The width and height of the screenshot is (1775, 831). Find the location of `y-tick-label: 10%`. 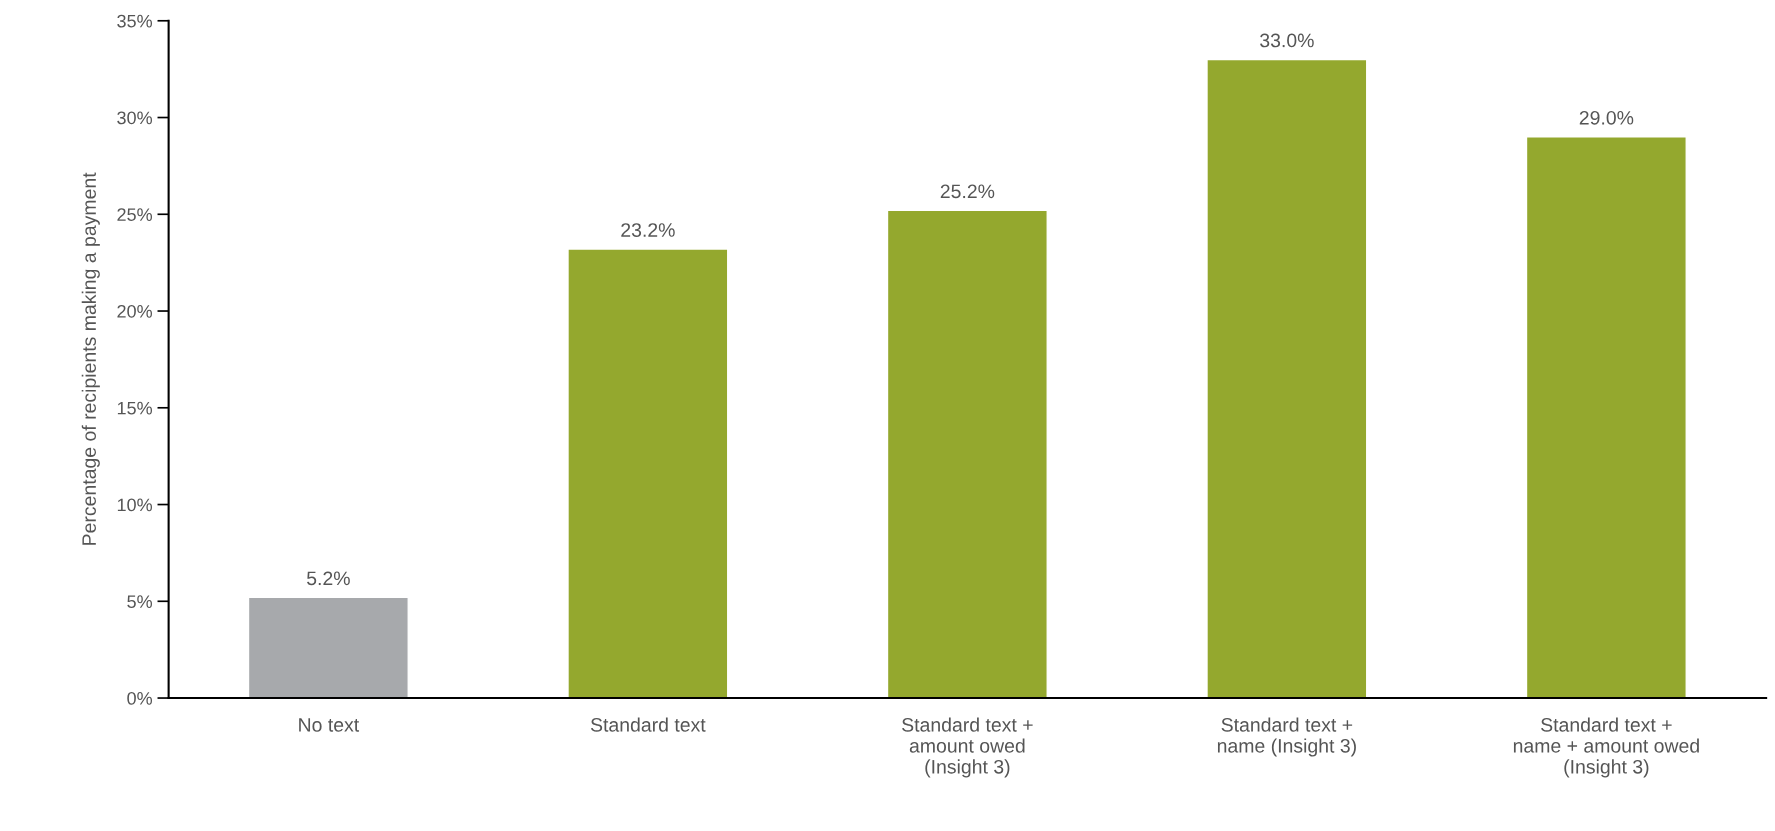

y-tick-label: 10% is located at coordinates (135, 505).